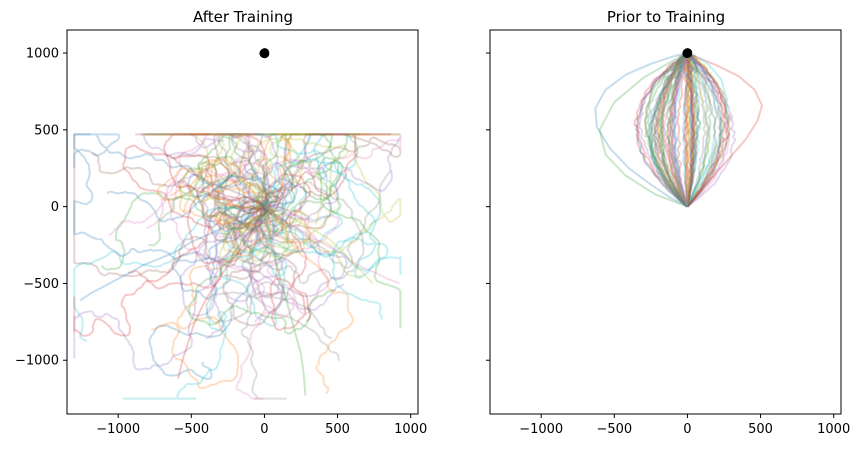 The image size is (862, 449). Describe the element at coordinates (42, 54) in the screenshot. I see `y-tick-label: 1000` at that location.